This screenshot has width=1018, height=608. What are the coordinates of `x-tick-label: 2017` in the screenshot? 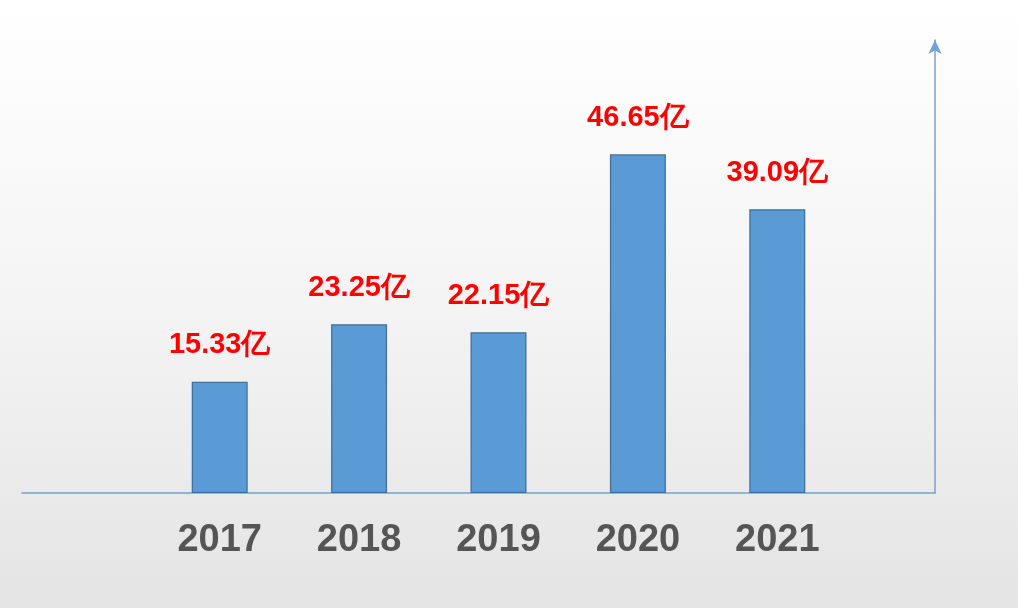 It's located at (219, 538).